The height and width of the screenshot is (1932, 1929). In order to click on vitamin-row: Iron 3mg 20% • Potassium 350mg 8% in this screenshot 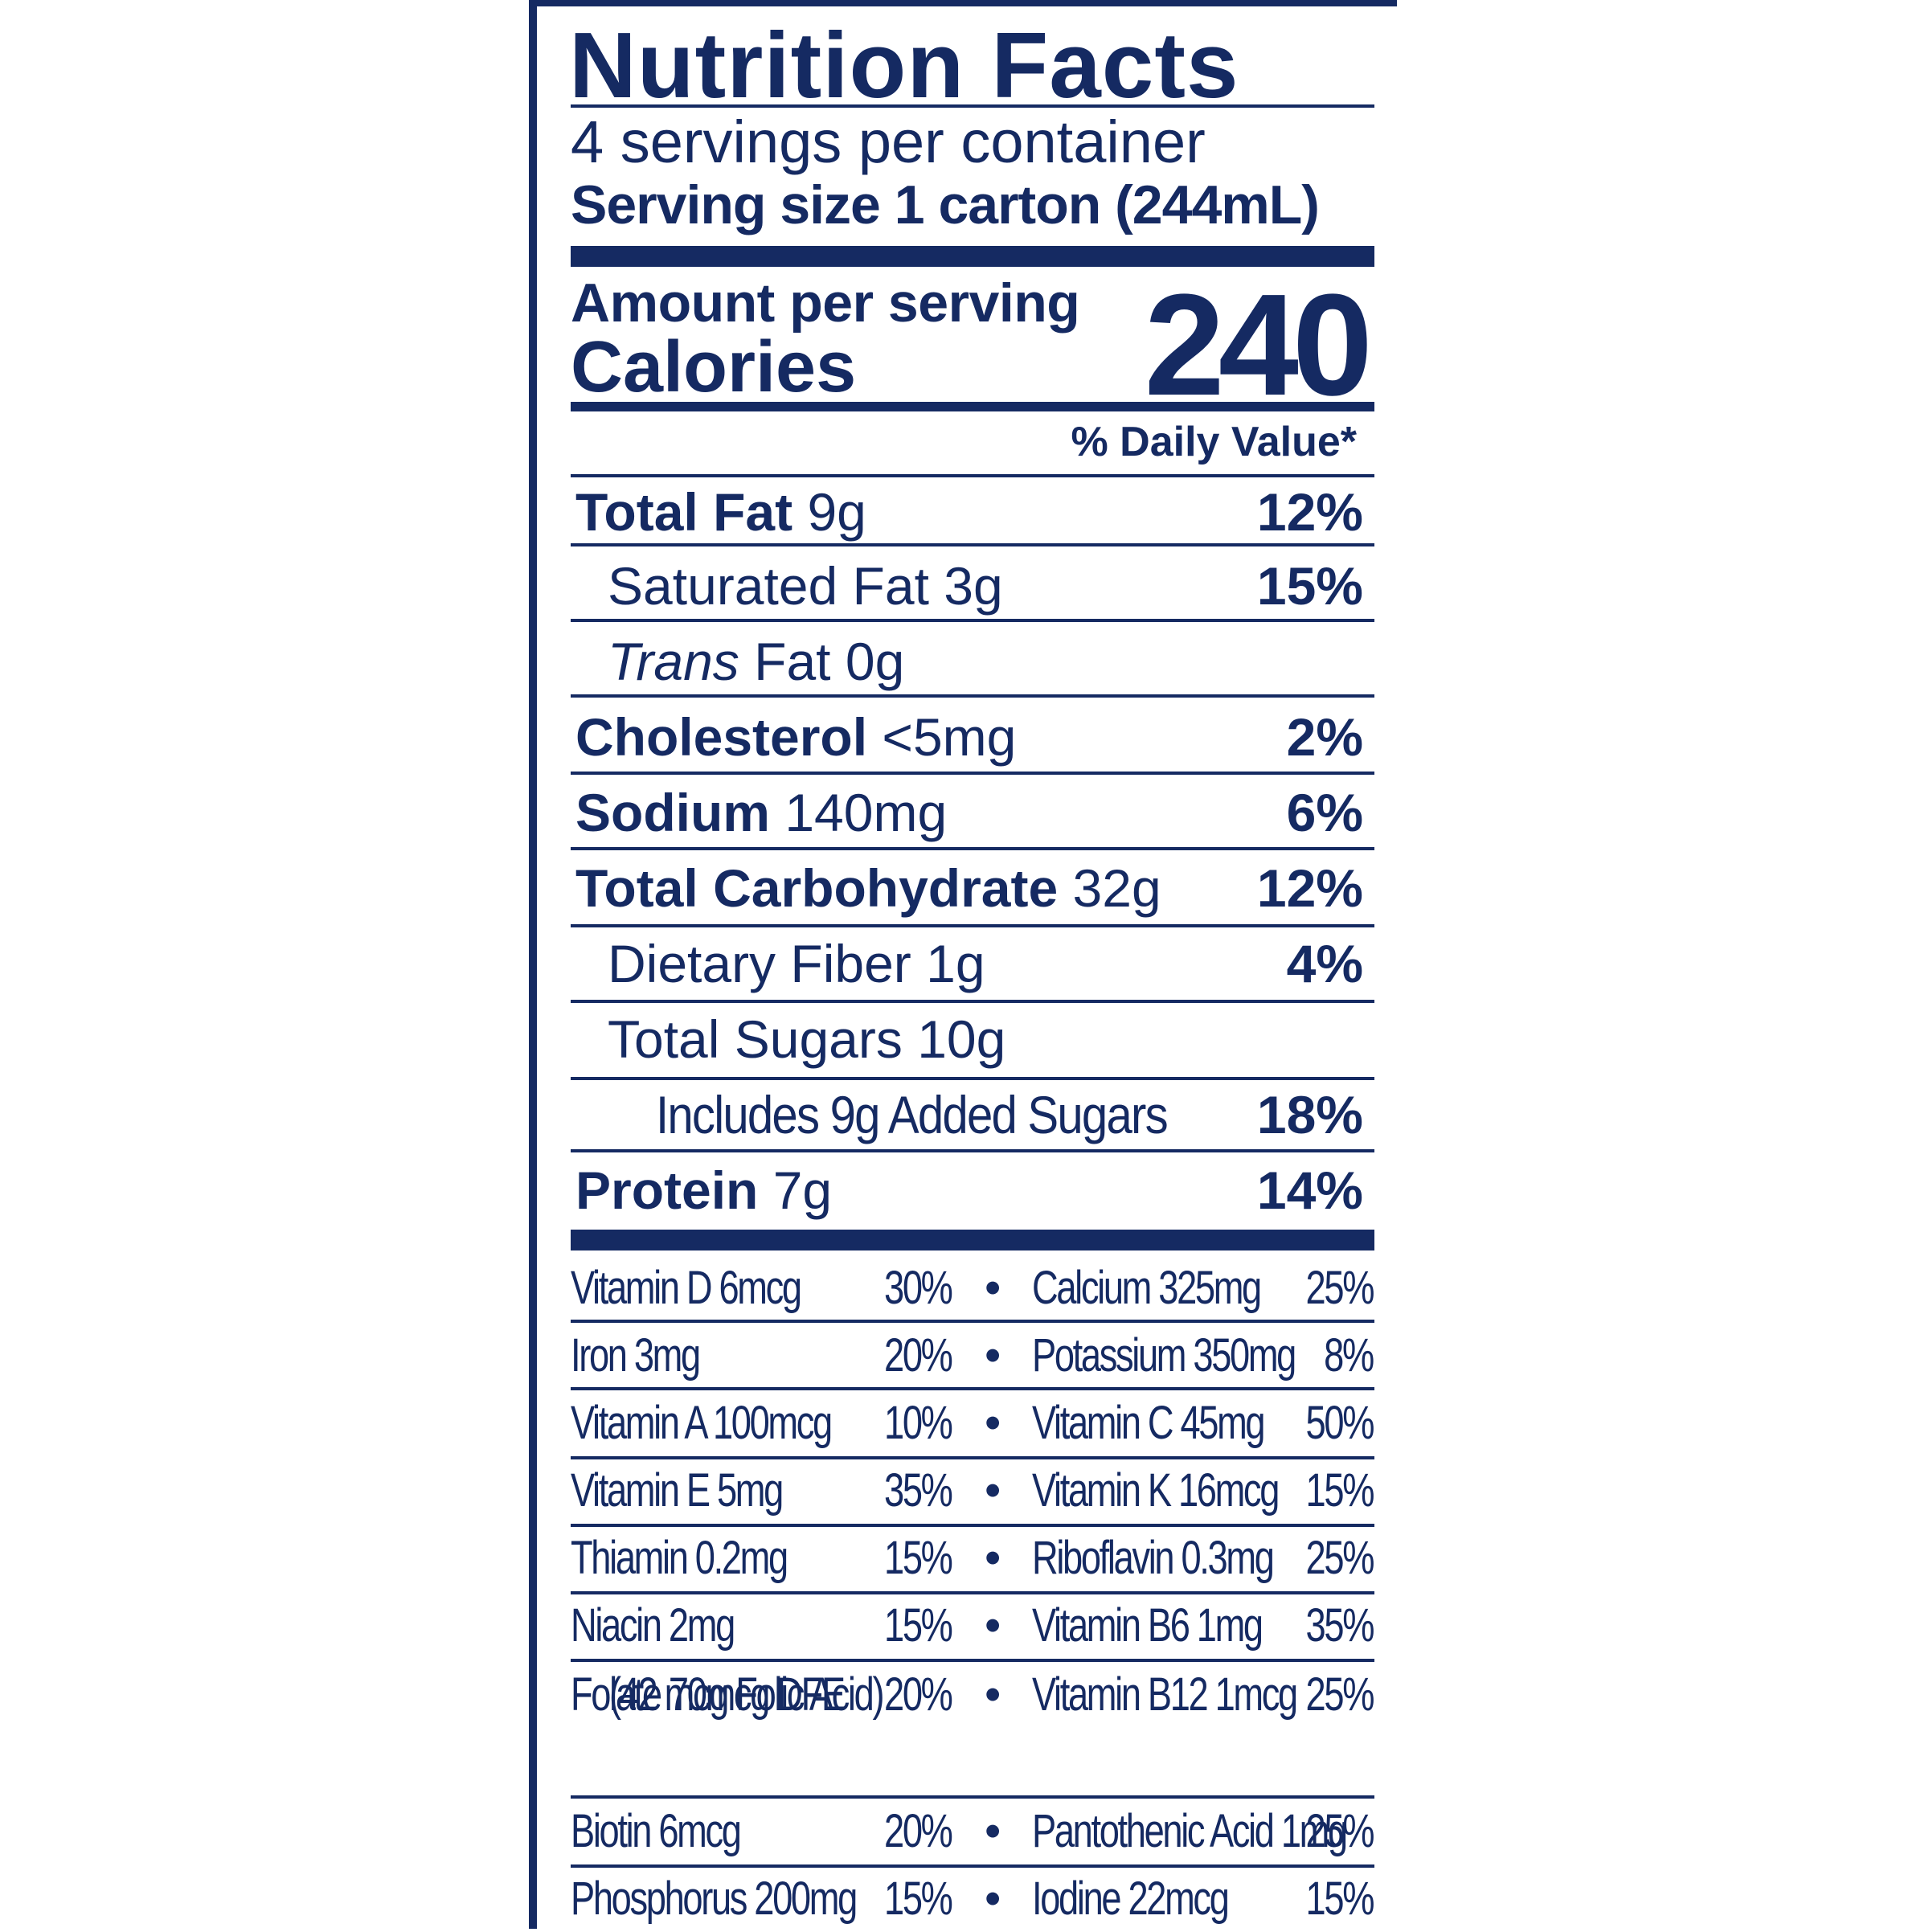, I will do `click(972, 1356)`.